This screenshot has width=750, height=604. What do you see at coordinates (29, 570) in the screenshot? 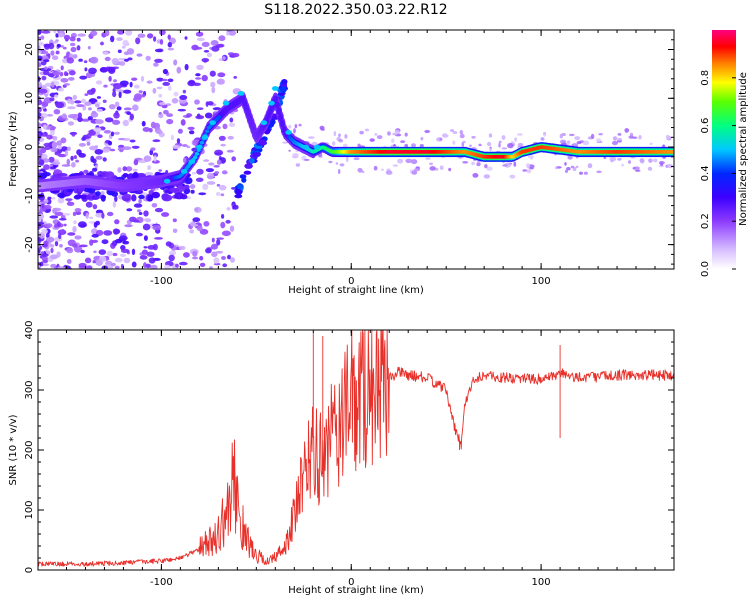
I see `snr-y-tick-label: 0` at bounding box center [29, 570].